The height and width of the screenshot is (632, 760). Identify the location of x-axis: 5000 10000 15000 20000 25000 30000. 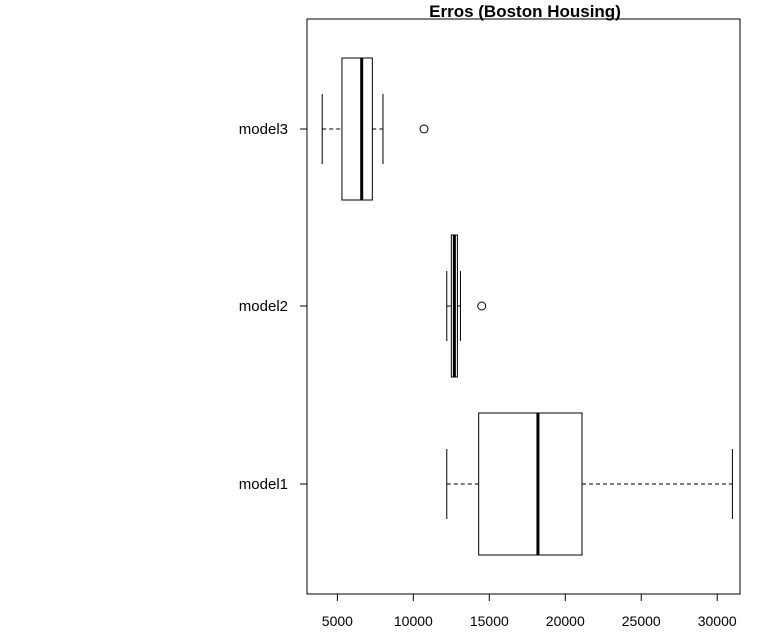
(529, 611).